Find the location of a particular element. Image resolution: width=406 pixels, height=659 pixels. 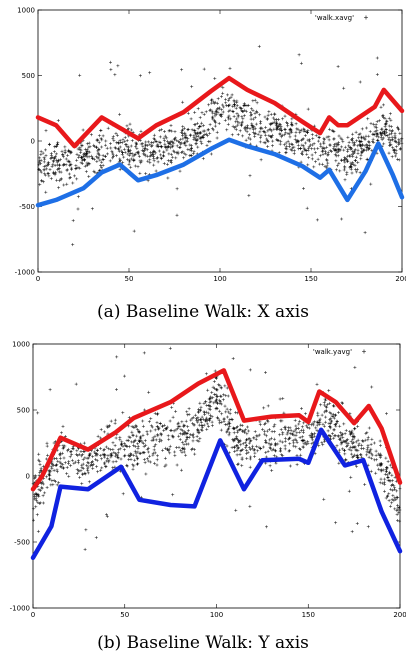

legend-label: 'walk.xavg' is located at coordinates (334, 18).